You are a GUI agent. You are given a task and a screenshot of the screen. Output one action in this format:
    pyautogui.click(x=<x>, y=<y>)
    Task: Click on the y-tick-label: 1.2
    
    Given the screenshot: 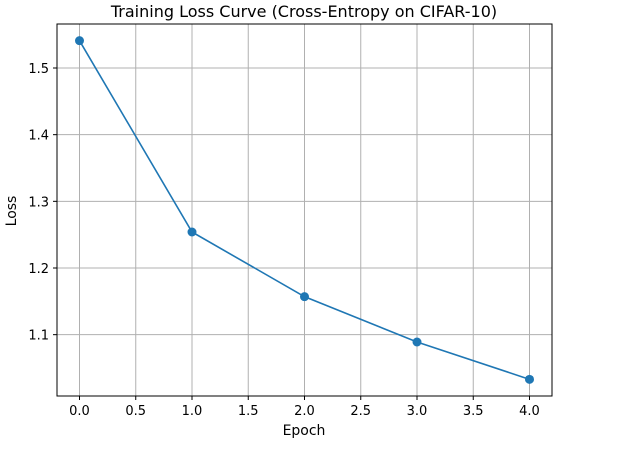 What is the action you would take?
    pyautogui.click(x=38, y=269)
    